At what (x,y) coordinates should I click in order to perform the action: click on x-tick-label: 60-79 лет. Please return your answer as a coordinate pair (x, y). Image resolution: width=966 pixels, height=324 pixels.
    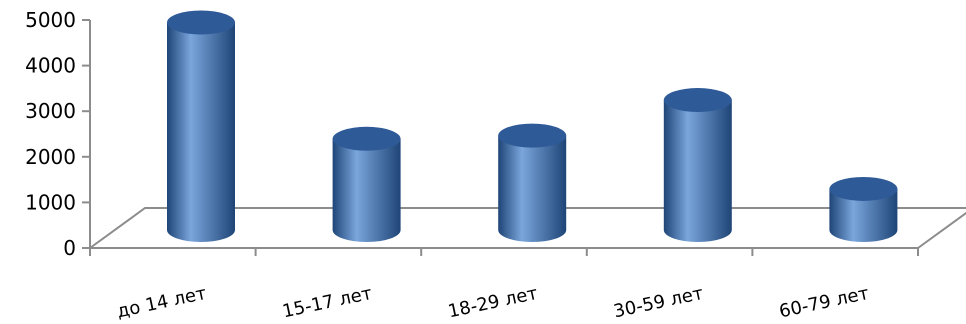
    Looking at the image, I should click on (823, 302).